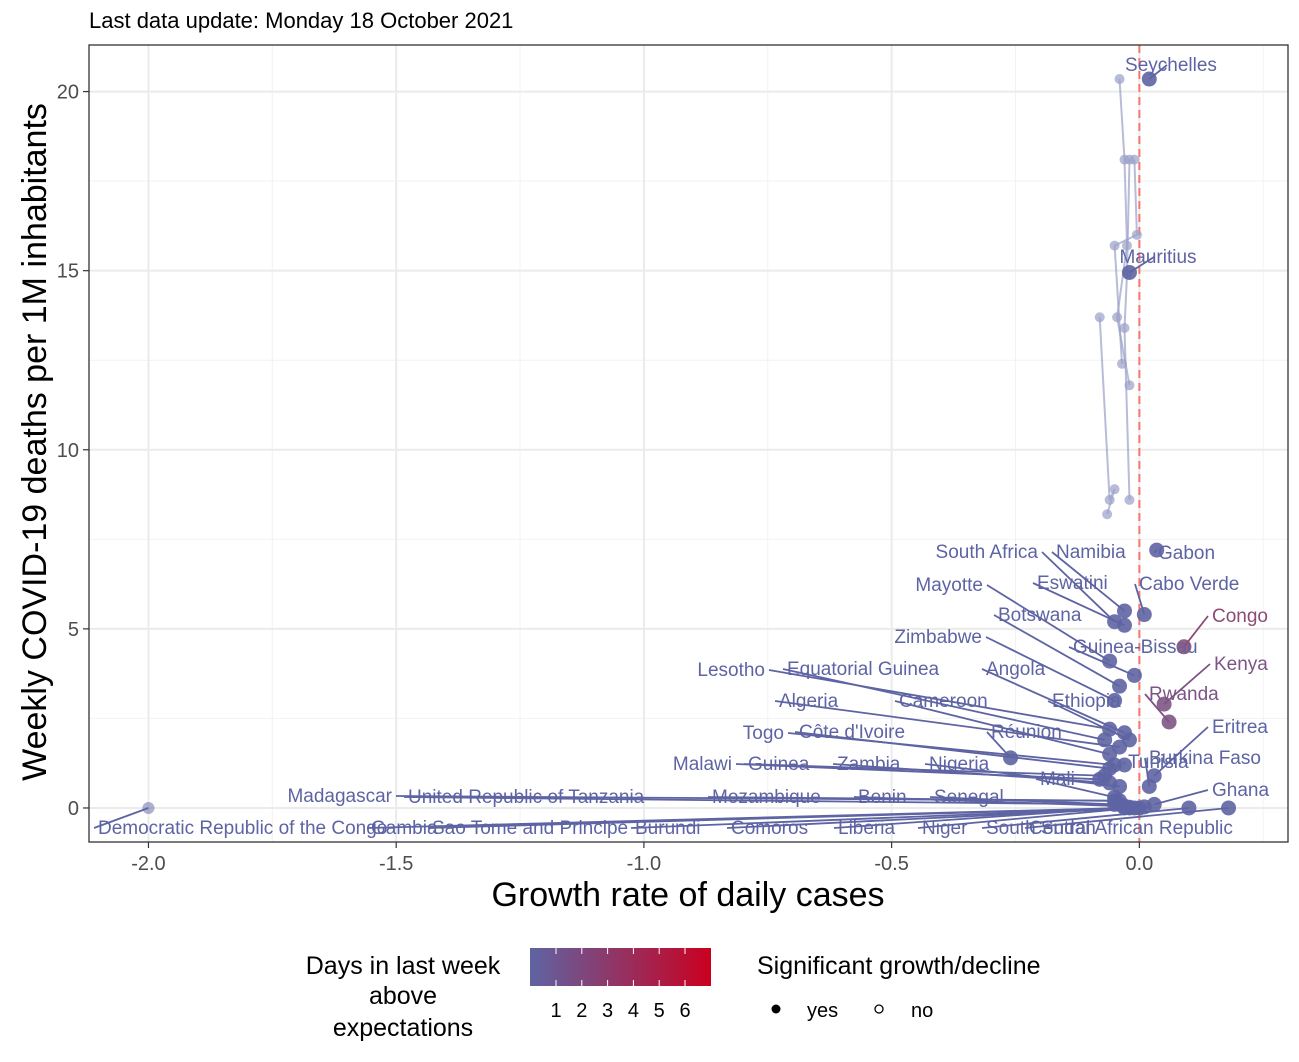 This screenshot has width=1299, height=1062. Describe the element at coordinates (526, 797) in the screenshot. I see `country-label: United Republic of Tanzania` at that location.